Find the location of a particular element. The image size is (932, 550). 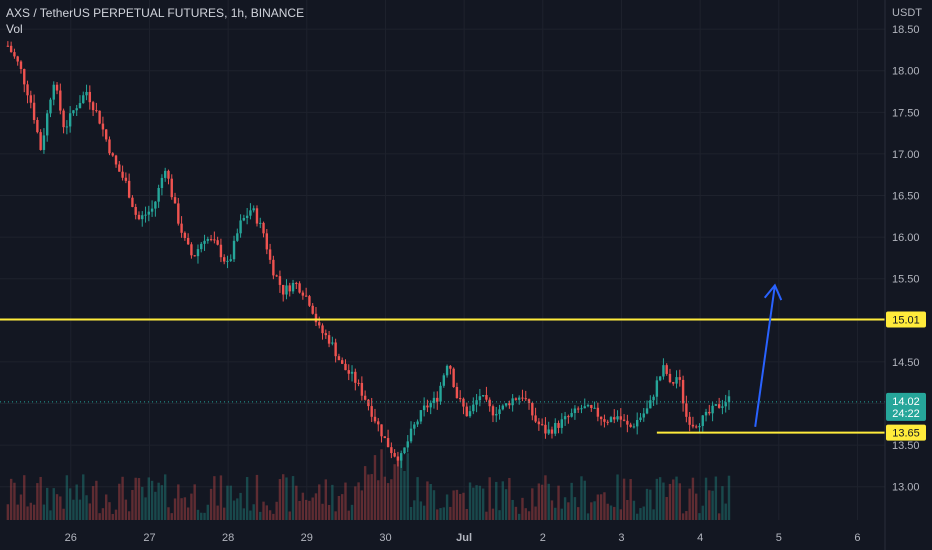

volume-indicator-label: Vol is located at coordinates (14, 29).